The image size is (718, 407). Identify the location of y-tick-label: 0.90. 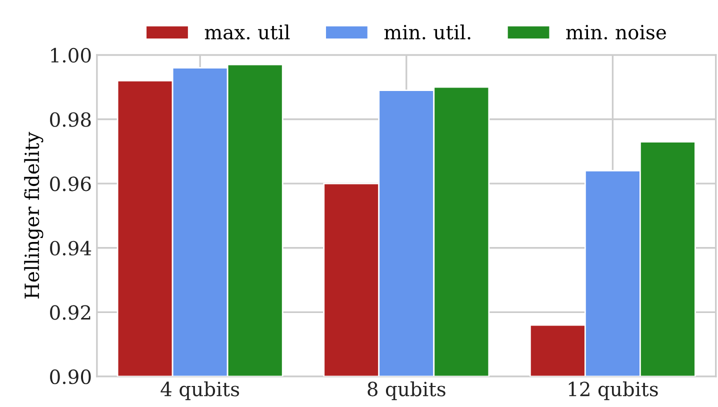
(70, 376).